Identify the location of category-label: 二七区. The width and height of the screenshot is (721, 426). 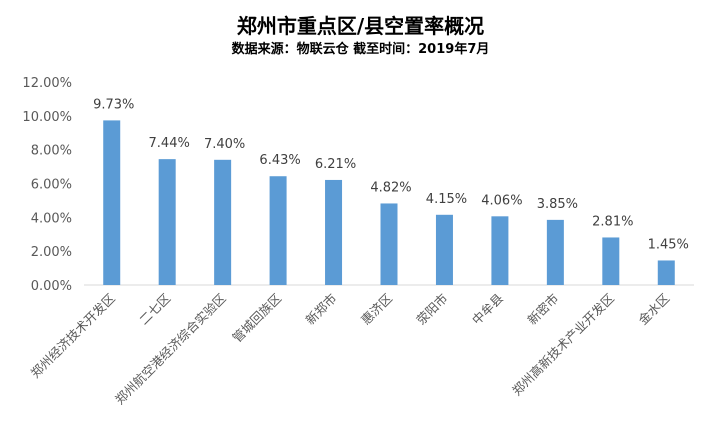
(154, 309).